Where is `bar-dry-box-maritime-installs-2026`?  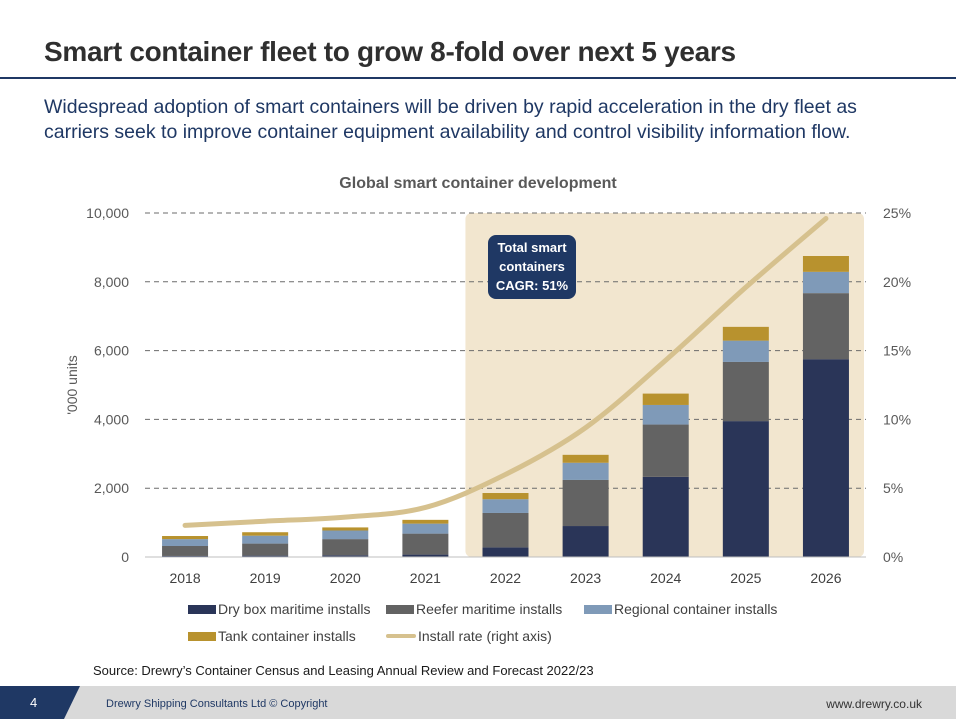
bar-dry-box-maritime-installs-2026 is located at coordinates (825, 458).